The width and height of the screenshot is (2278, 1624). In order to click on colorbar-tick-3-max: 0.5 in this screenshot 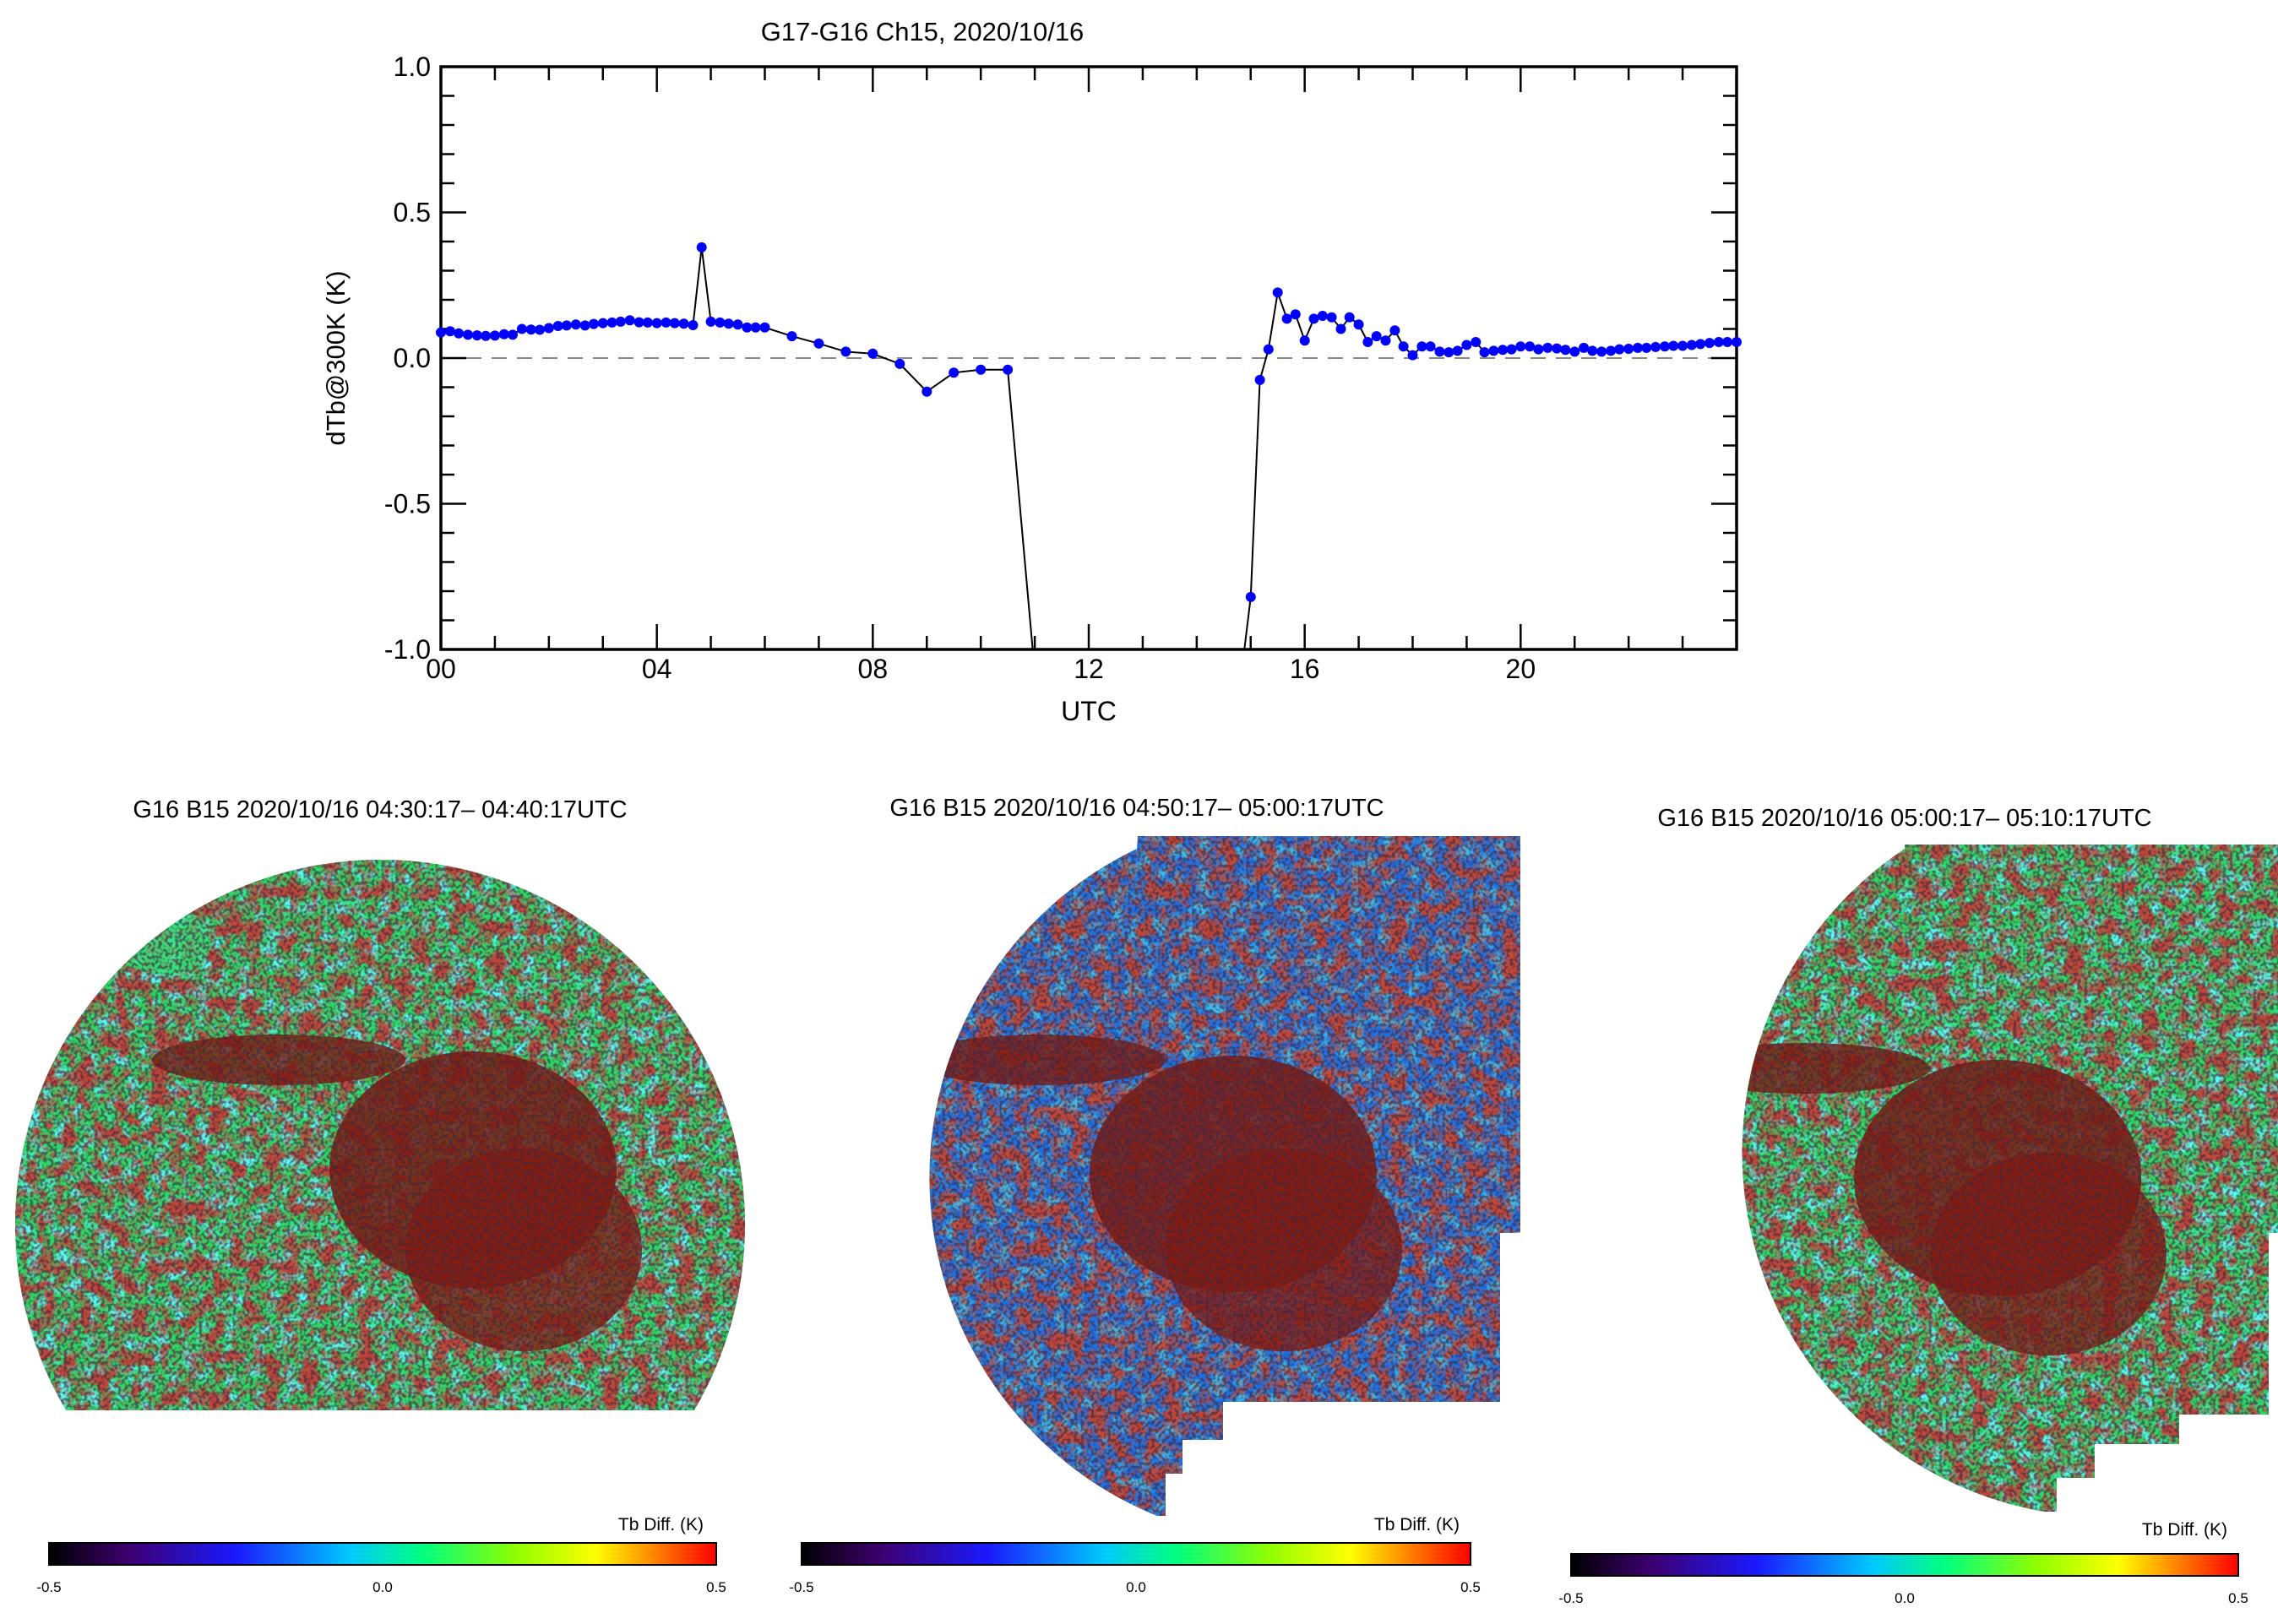, I will do `click(2238, 1598)`.